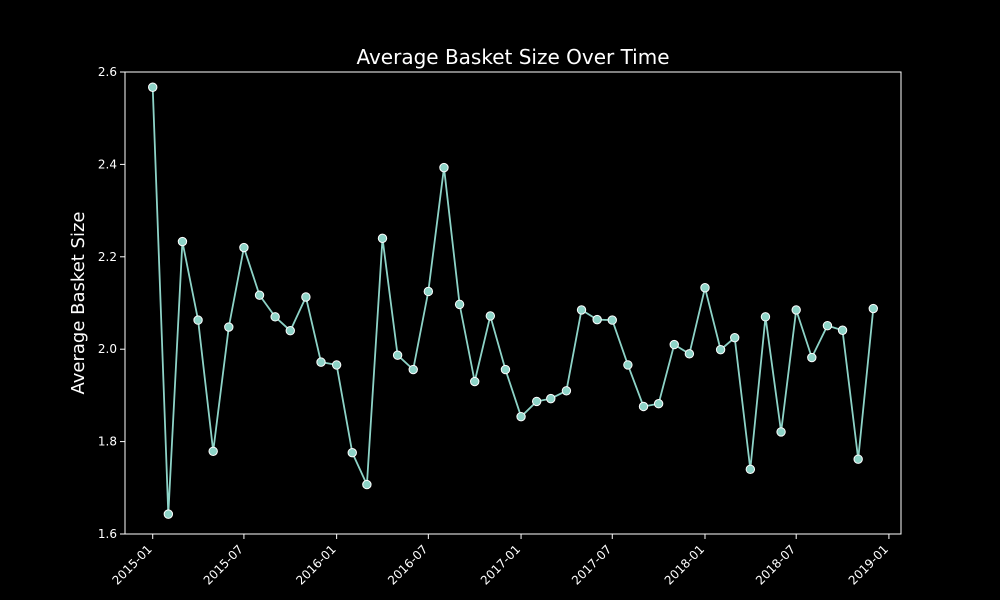 The image size is (1000, 600). What do you see at coordinates (111, 303) in the screenshot?
I see `y-axis: 1.6 1.8 2.0 2.2 2.4 2.6` at bounding box center [111, 303].